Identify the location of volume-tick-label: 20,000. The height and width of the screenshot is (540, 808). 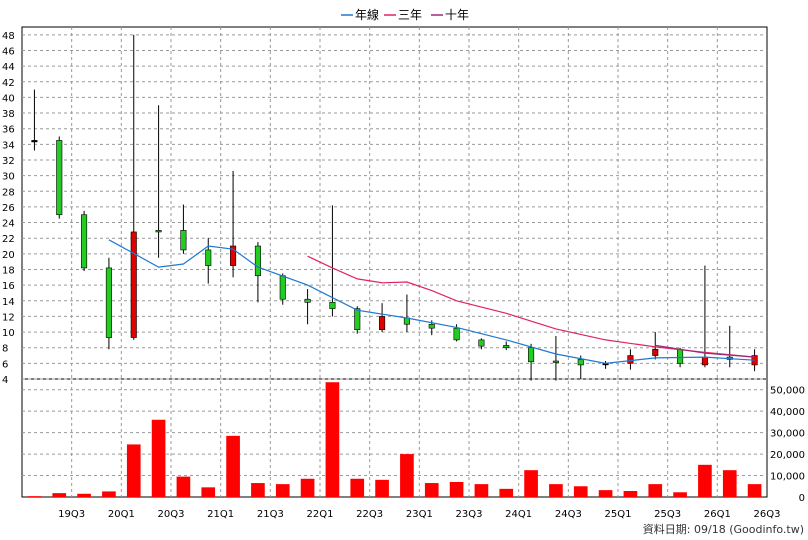
(787, 455).